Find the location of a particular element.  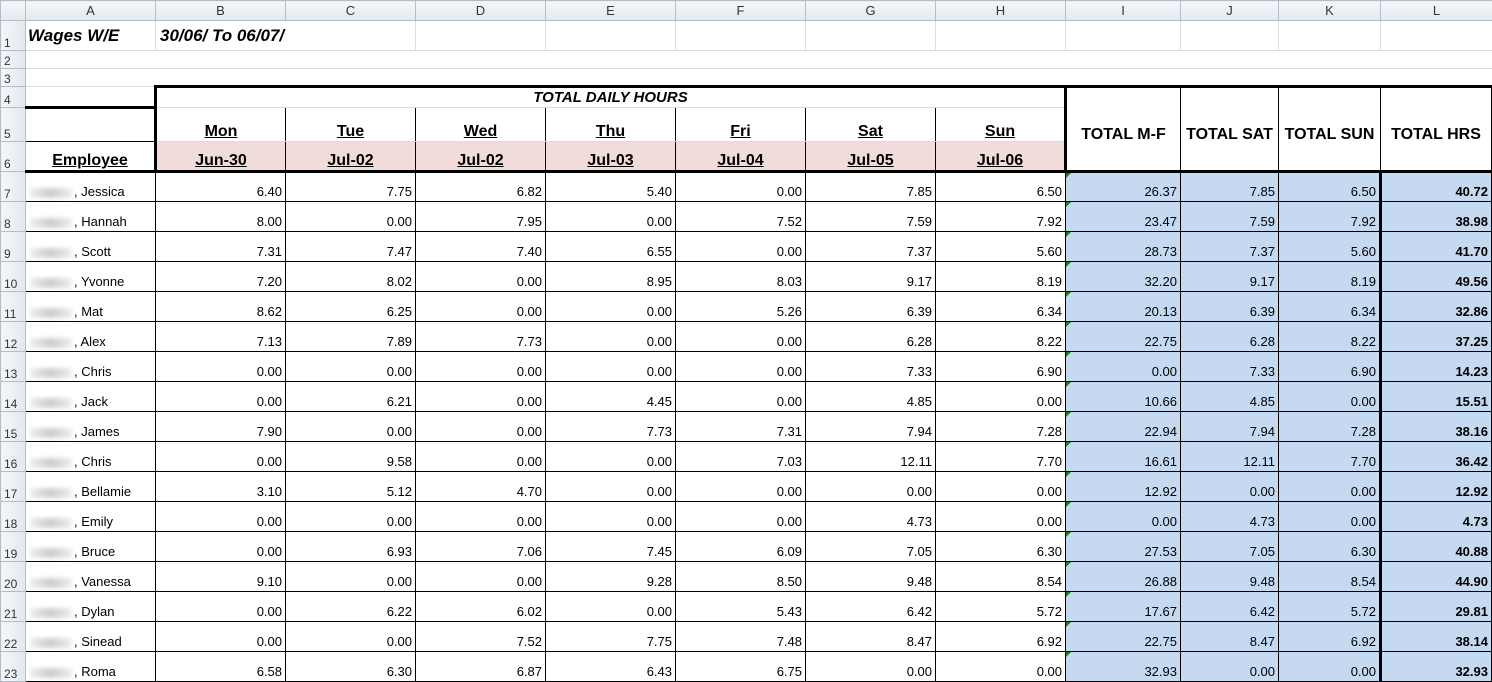

hours-cell: 9.10 is located at coordinates (221, 577).